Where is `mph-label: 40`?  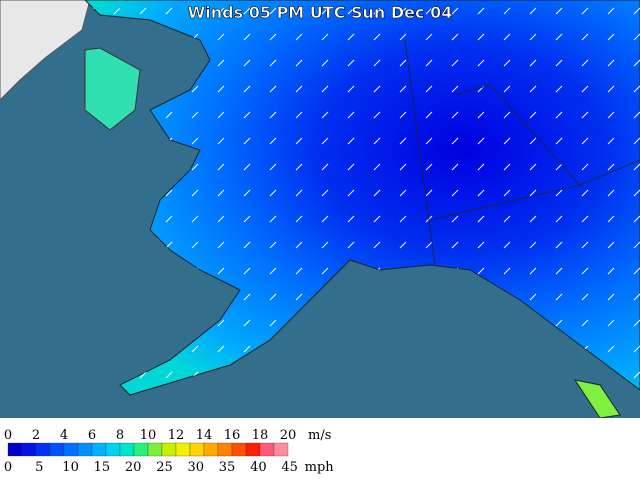
mph-label: 40 is located at coordinates (258, 467).